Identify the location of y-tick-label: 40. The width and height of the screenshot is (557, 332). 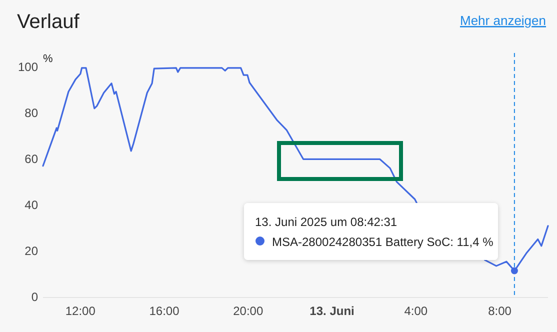
(31, 205).